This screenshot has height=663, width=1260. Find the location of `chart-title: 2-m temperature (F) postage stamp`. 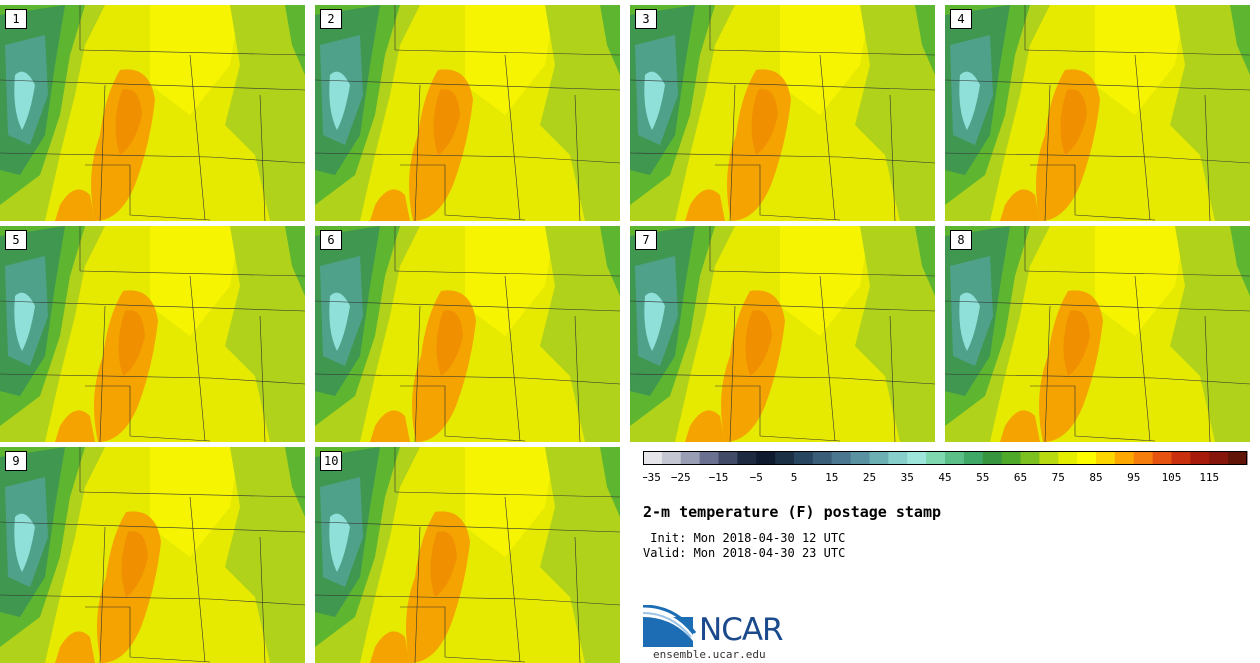

chart-title: 2-m temperature (F) postage stamp is located at coordinates (792, 512).